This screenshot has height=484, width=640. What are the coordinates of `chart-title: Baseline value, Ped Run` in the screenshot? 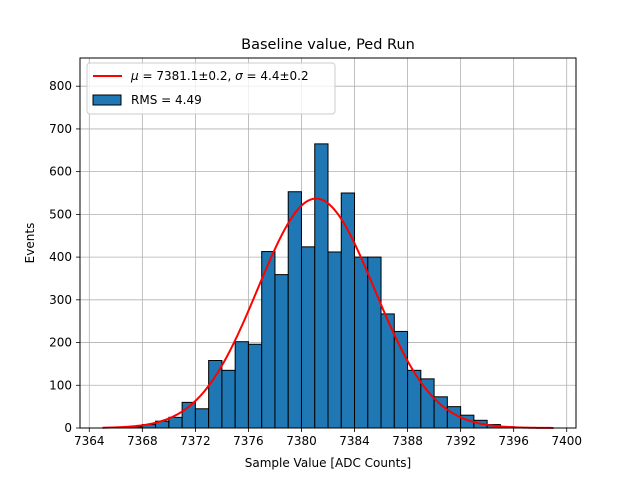 It's located at (328, 45).